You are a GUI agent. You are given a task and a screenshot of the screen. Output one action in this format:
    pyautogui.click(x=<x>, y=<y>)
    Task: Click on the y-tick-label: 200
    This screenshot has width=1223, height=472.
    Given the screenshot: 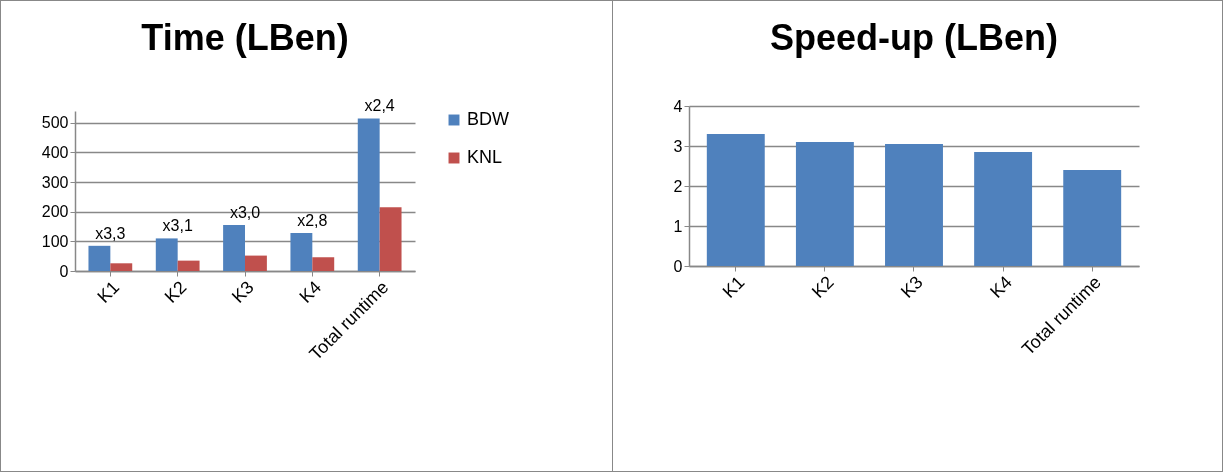 What is the action you would take?
    pyautogui.click(x=55, y=212)
    